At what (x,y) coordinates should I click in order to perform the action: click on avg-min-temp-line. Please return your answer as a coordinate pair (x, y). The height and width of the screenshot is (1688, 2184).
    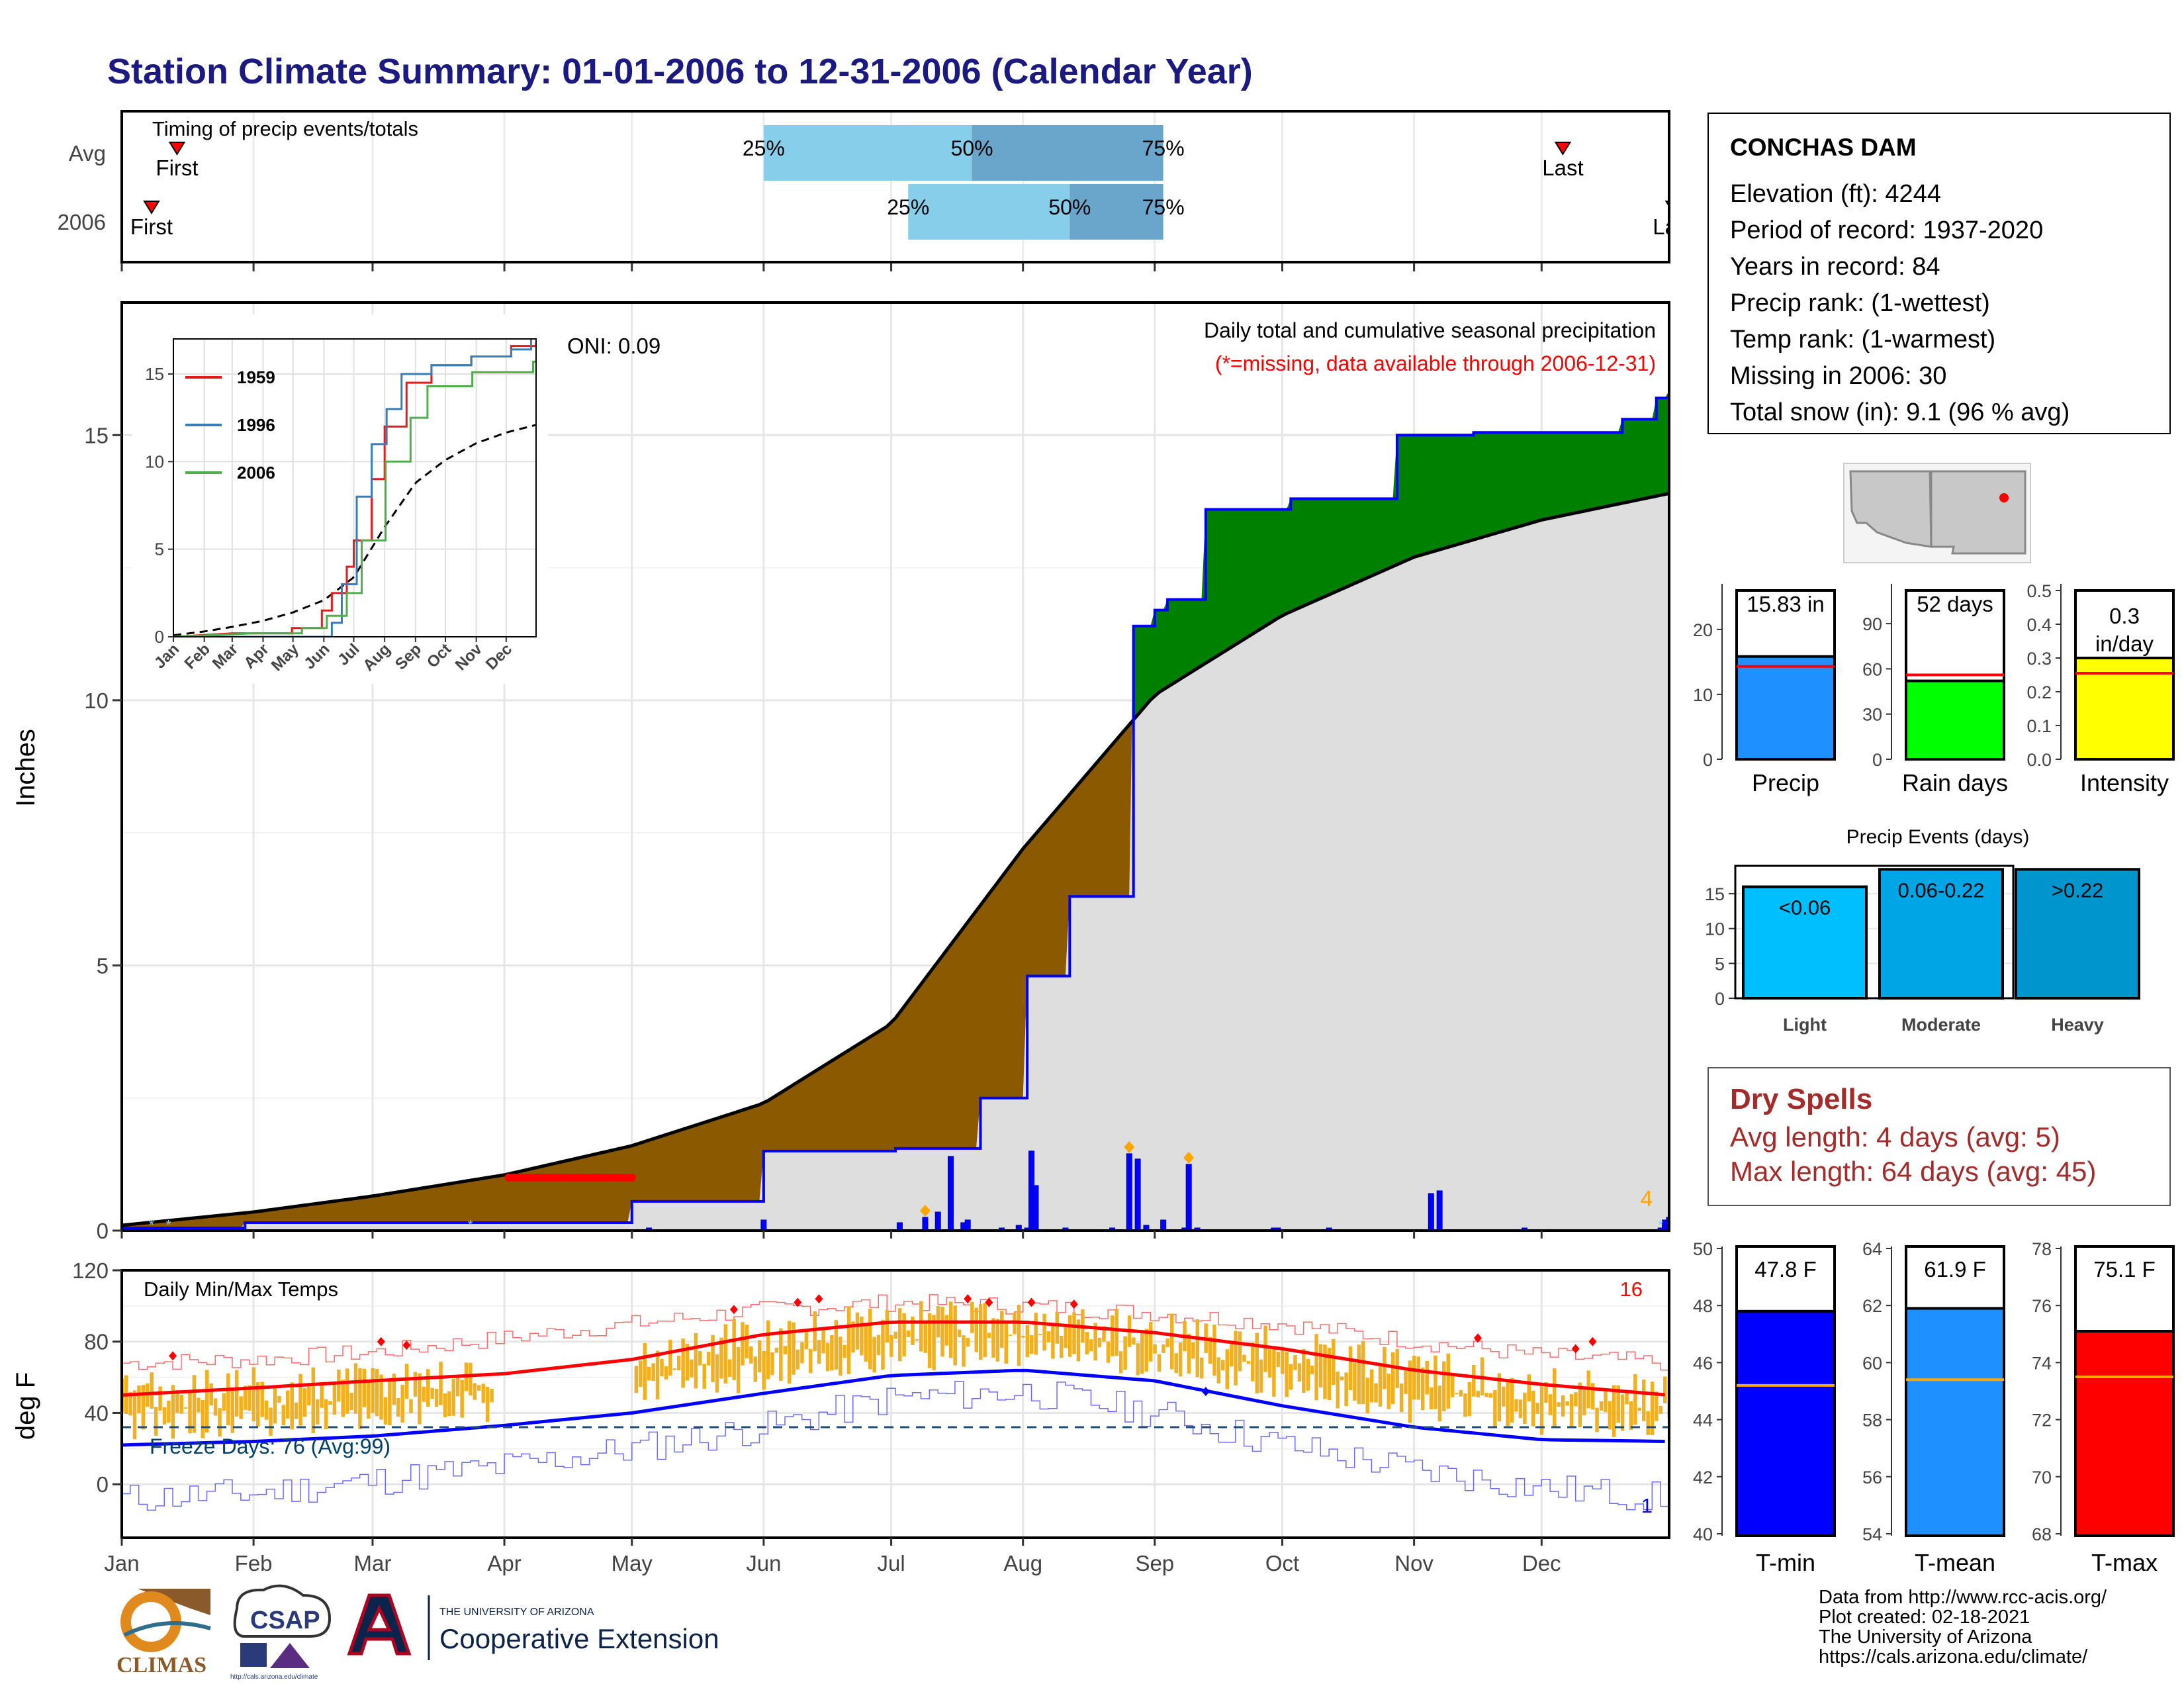
    Looking at the image, I should click on (893, 1407).